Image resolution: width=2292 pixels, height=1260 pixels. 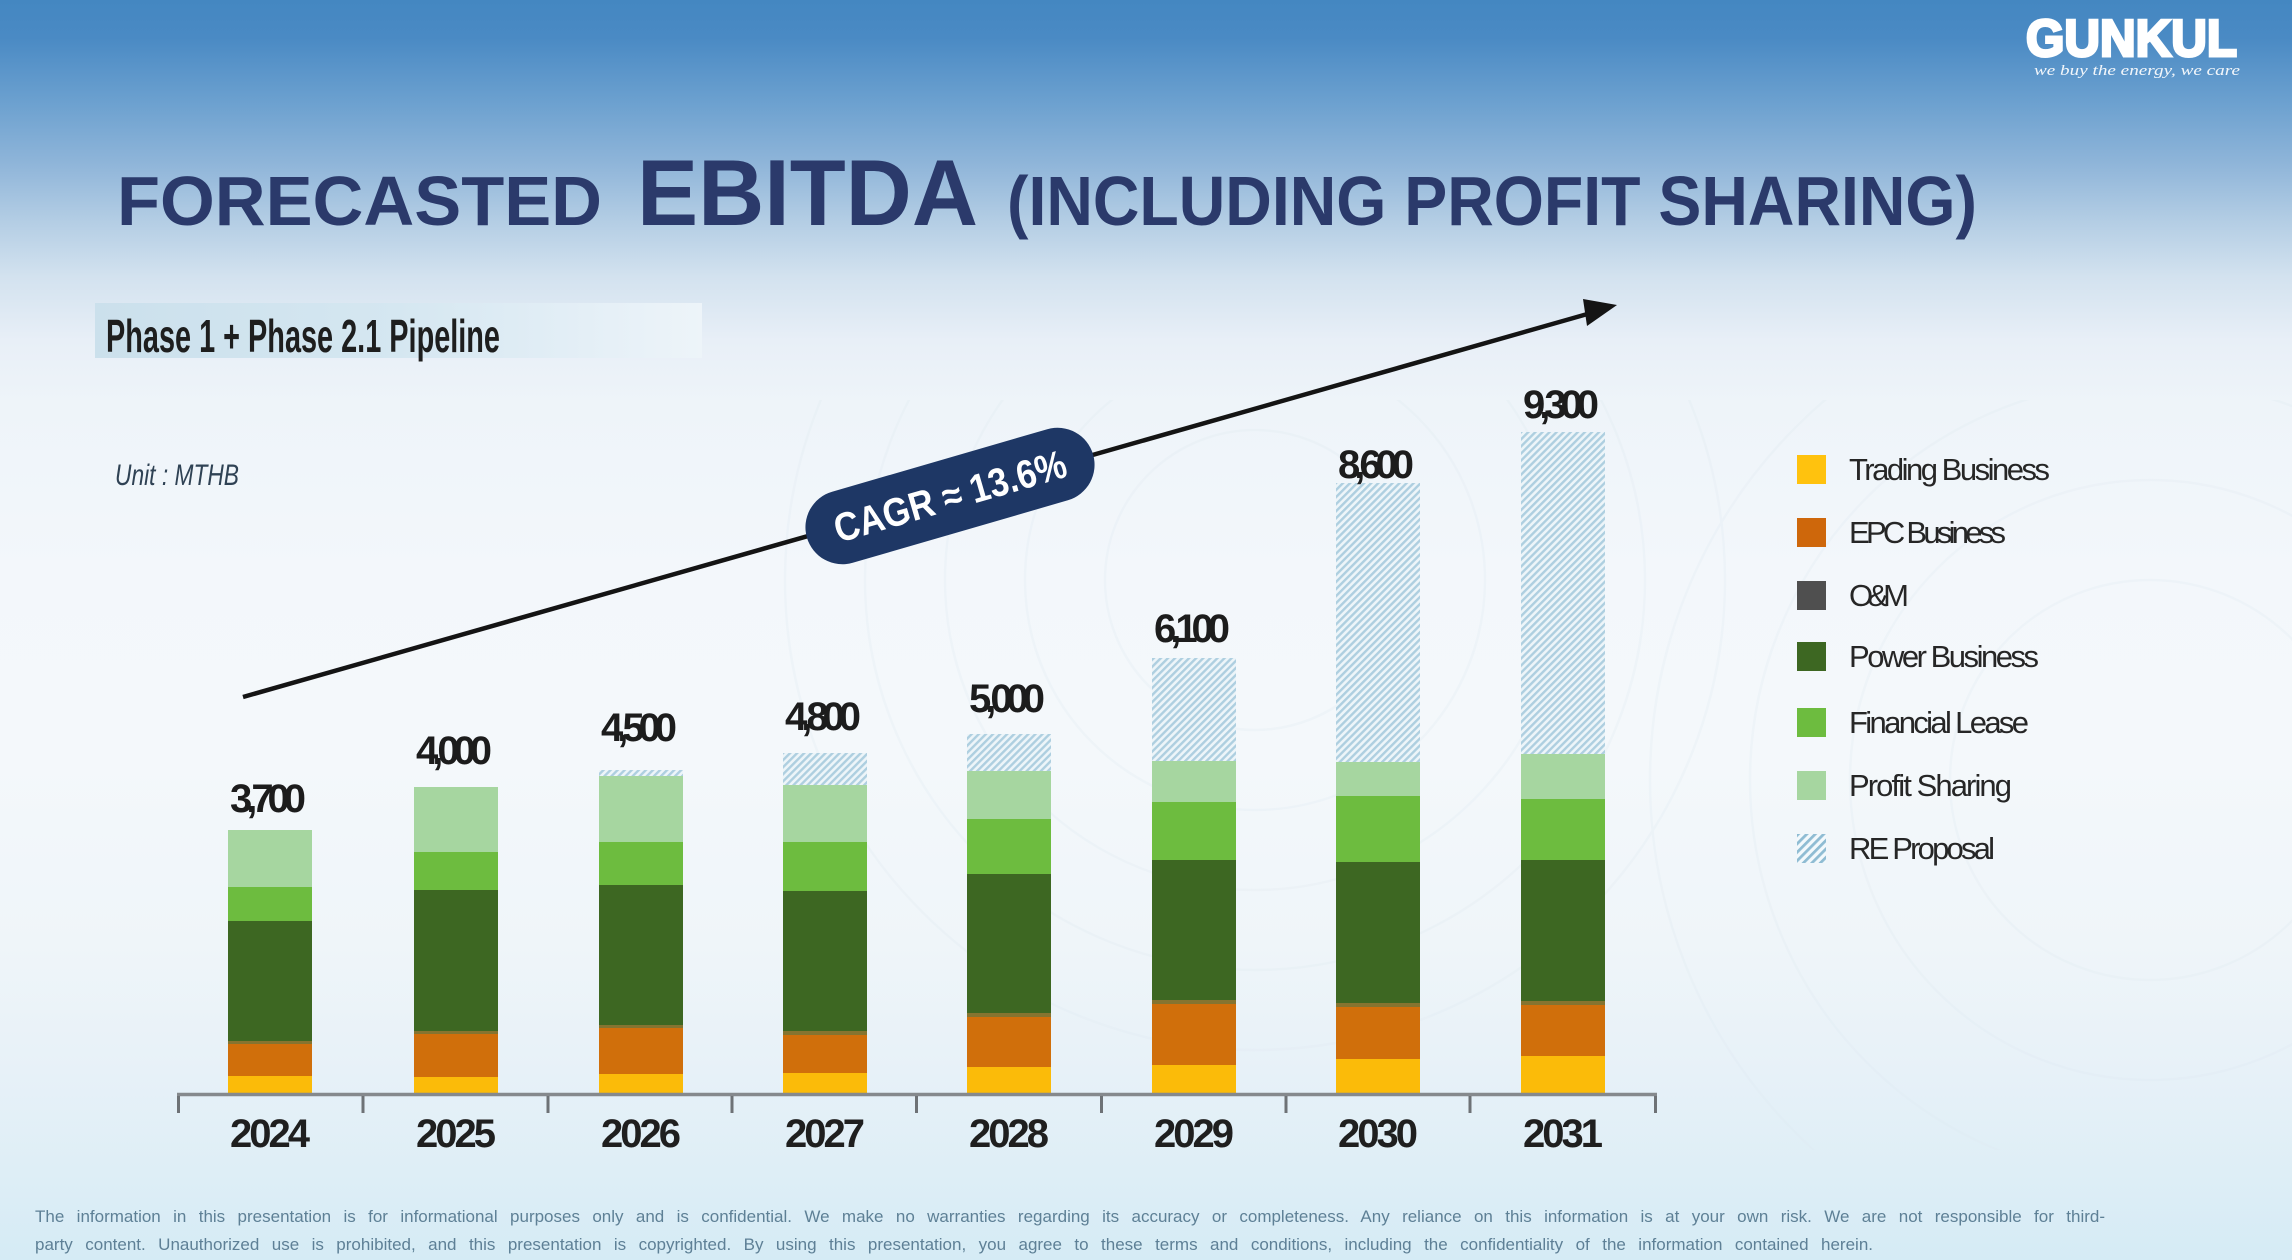 I want to click on svg-text: 2030, so click(x=1378, y=1134).